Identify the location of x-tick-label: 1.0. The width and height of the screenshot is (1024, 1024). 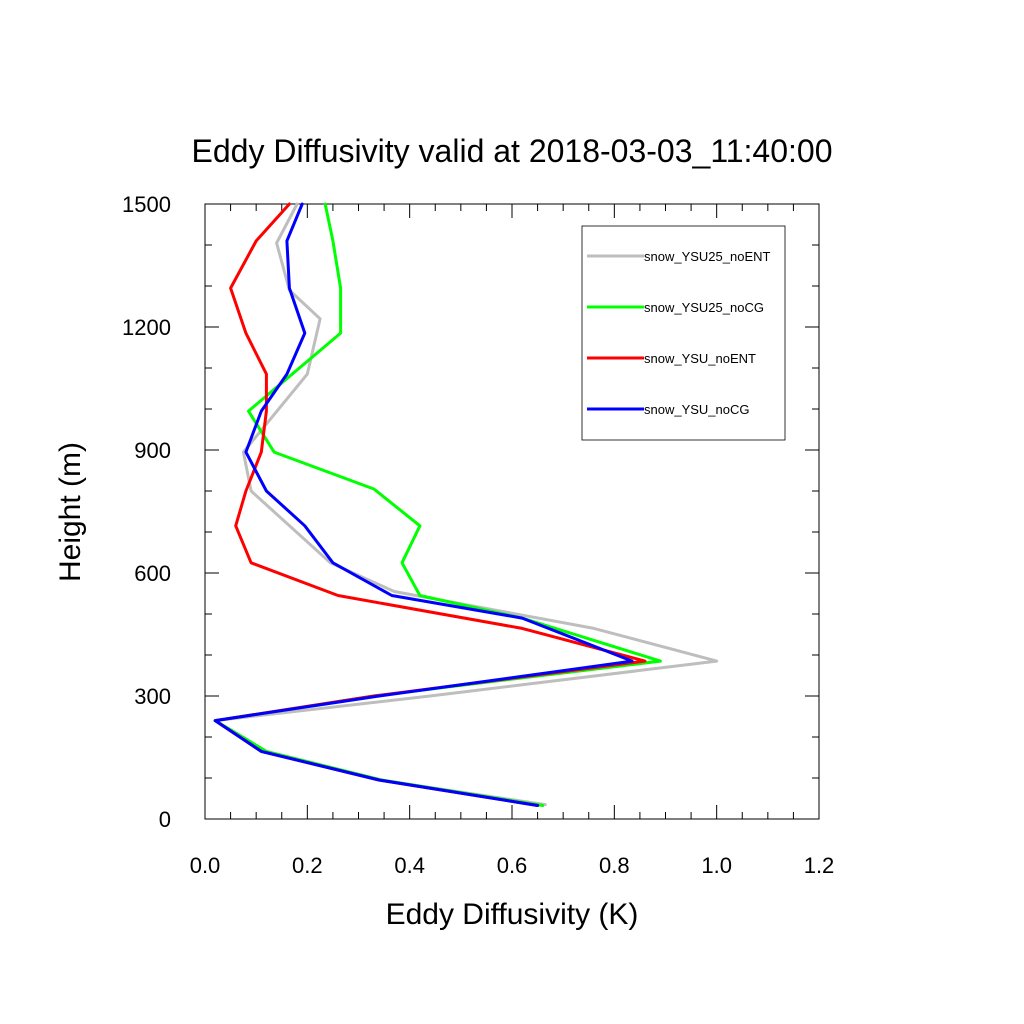
(716, 865).